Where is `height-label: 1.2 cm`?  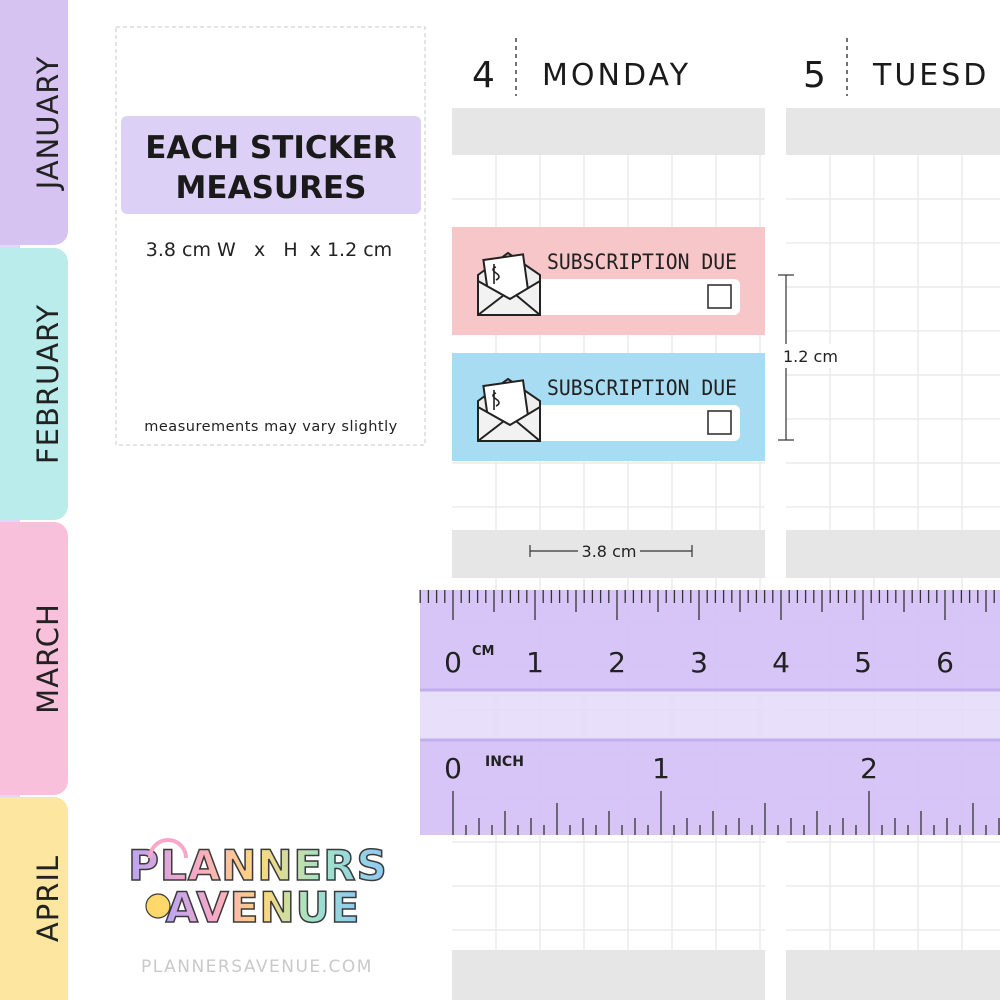
height-label: 1.2 cm is located at coordinates (810, 356).